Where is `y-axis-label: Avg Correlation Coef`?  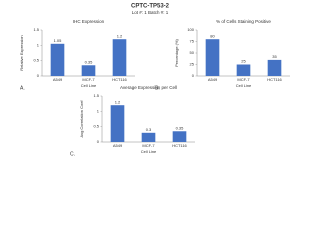
y-axis-label: Avg Correlation Coef is located at coordinates (81, 119).